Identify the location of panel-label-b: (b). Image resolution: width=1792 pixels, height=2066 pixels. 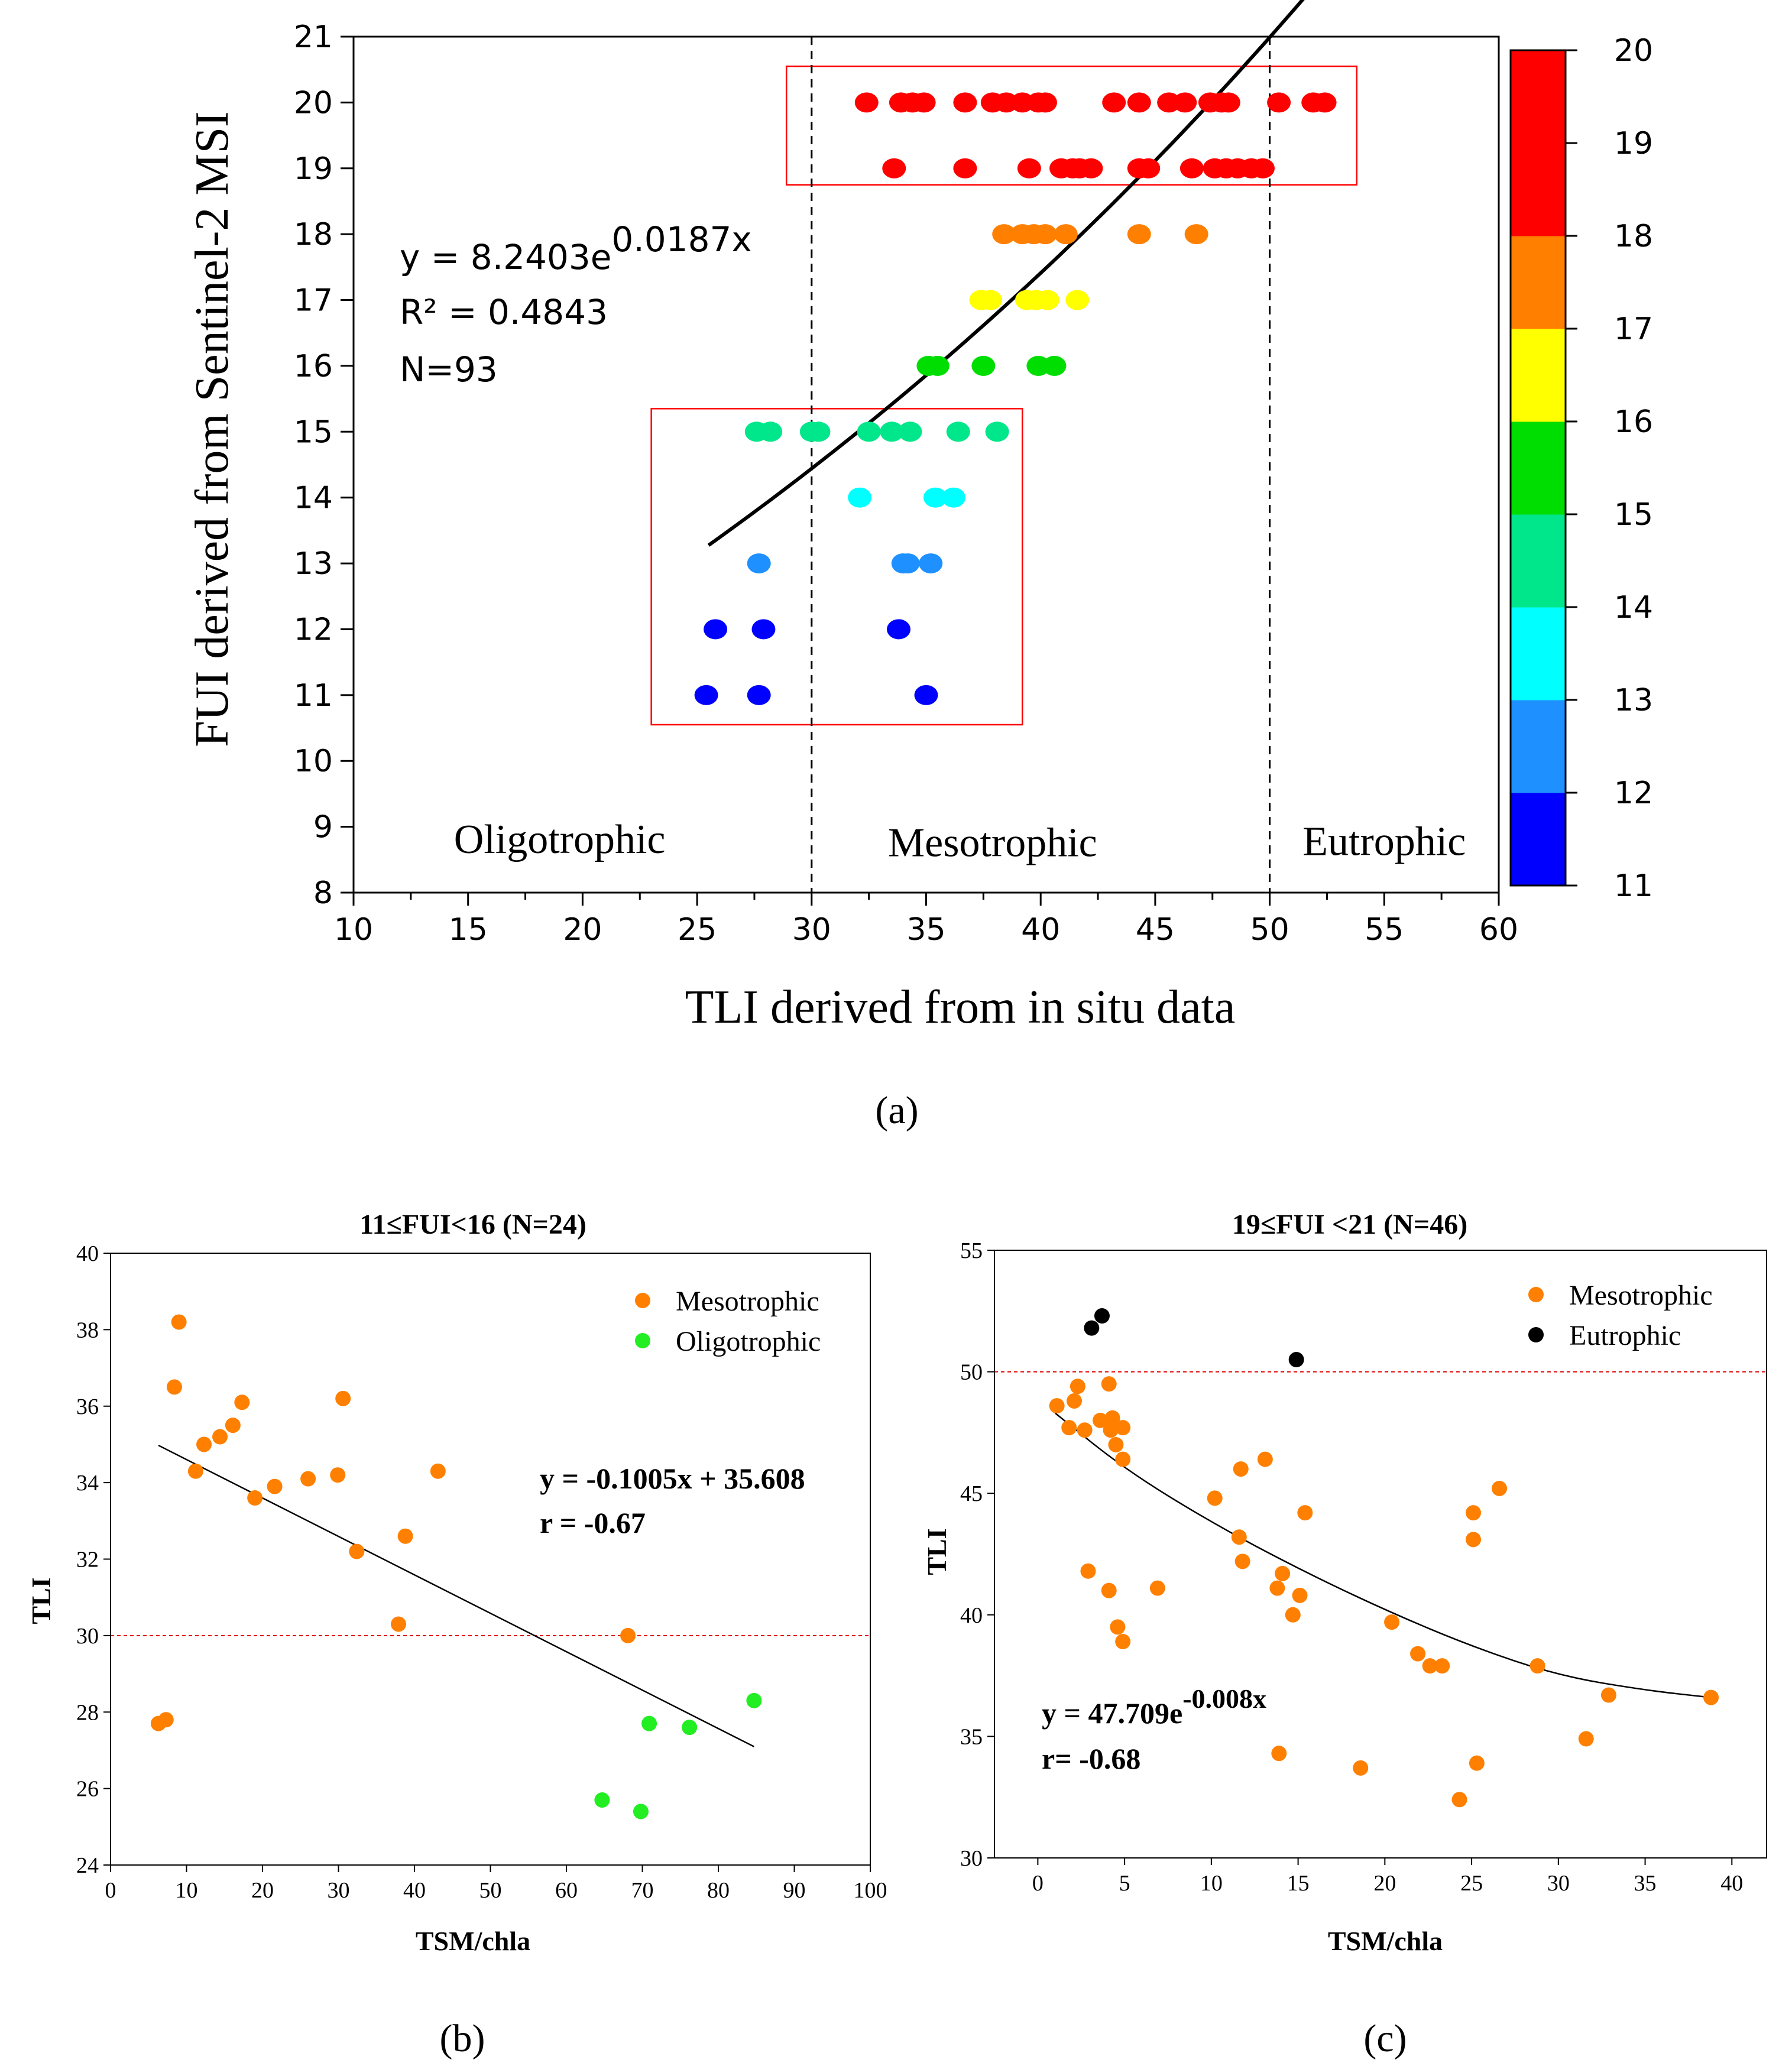
(462, 2038).